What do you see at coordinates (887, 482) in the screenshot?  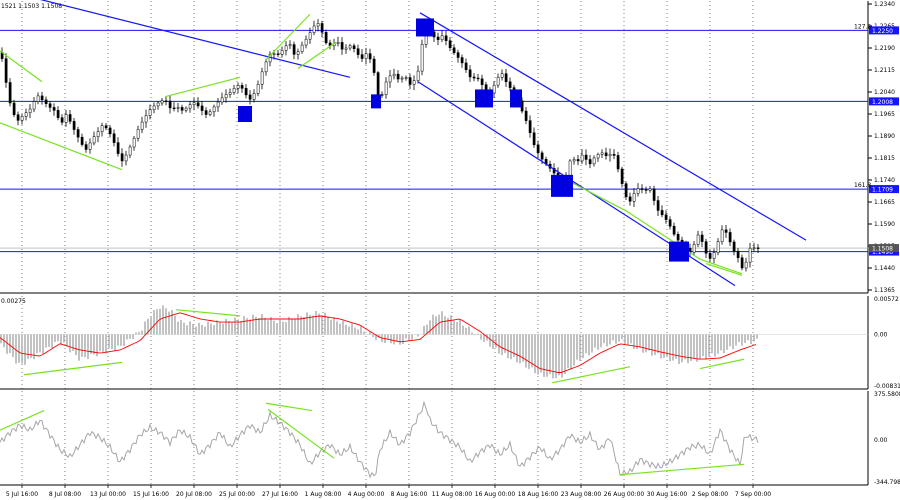 I see `cci-axis-label: -344.798` at bounding box center [887, 482].